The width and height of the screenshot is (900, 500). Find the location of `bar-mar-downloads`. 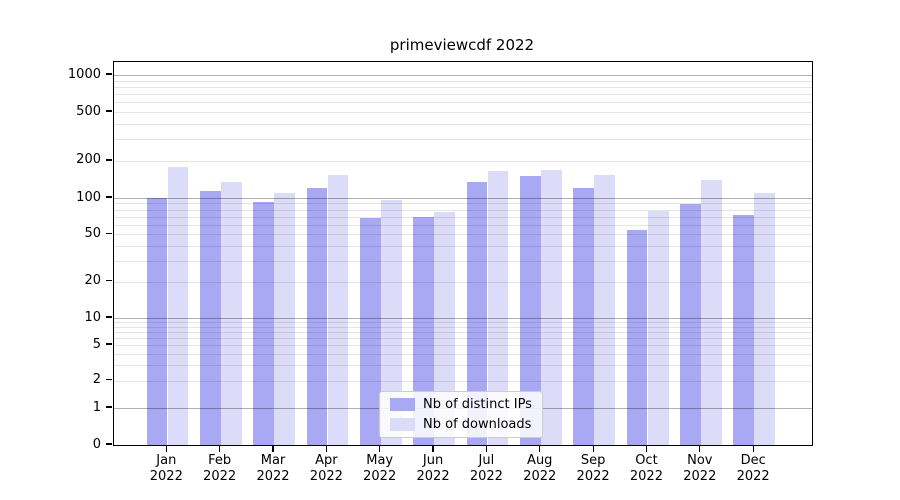

bar-mar-downloads is located at coordinates (285, 318).